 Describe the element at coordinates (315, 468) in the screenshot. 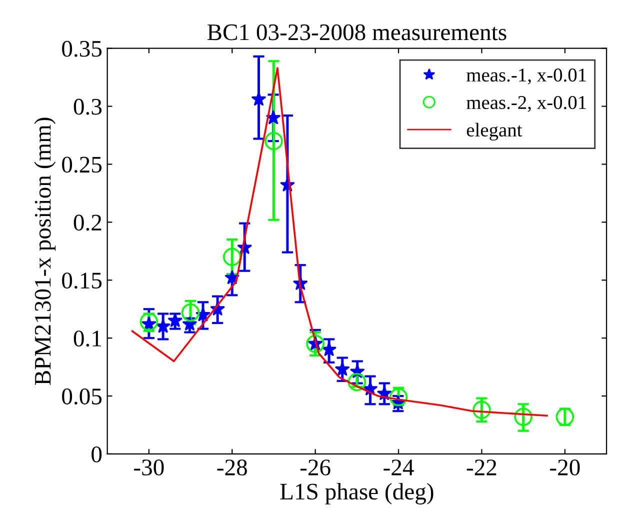

I see `x-tick-label: -26` at that location.